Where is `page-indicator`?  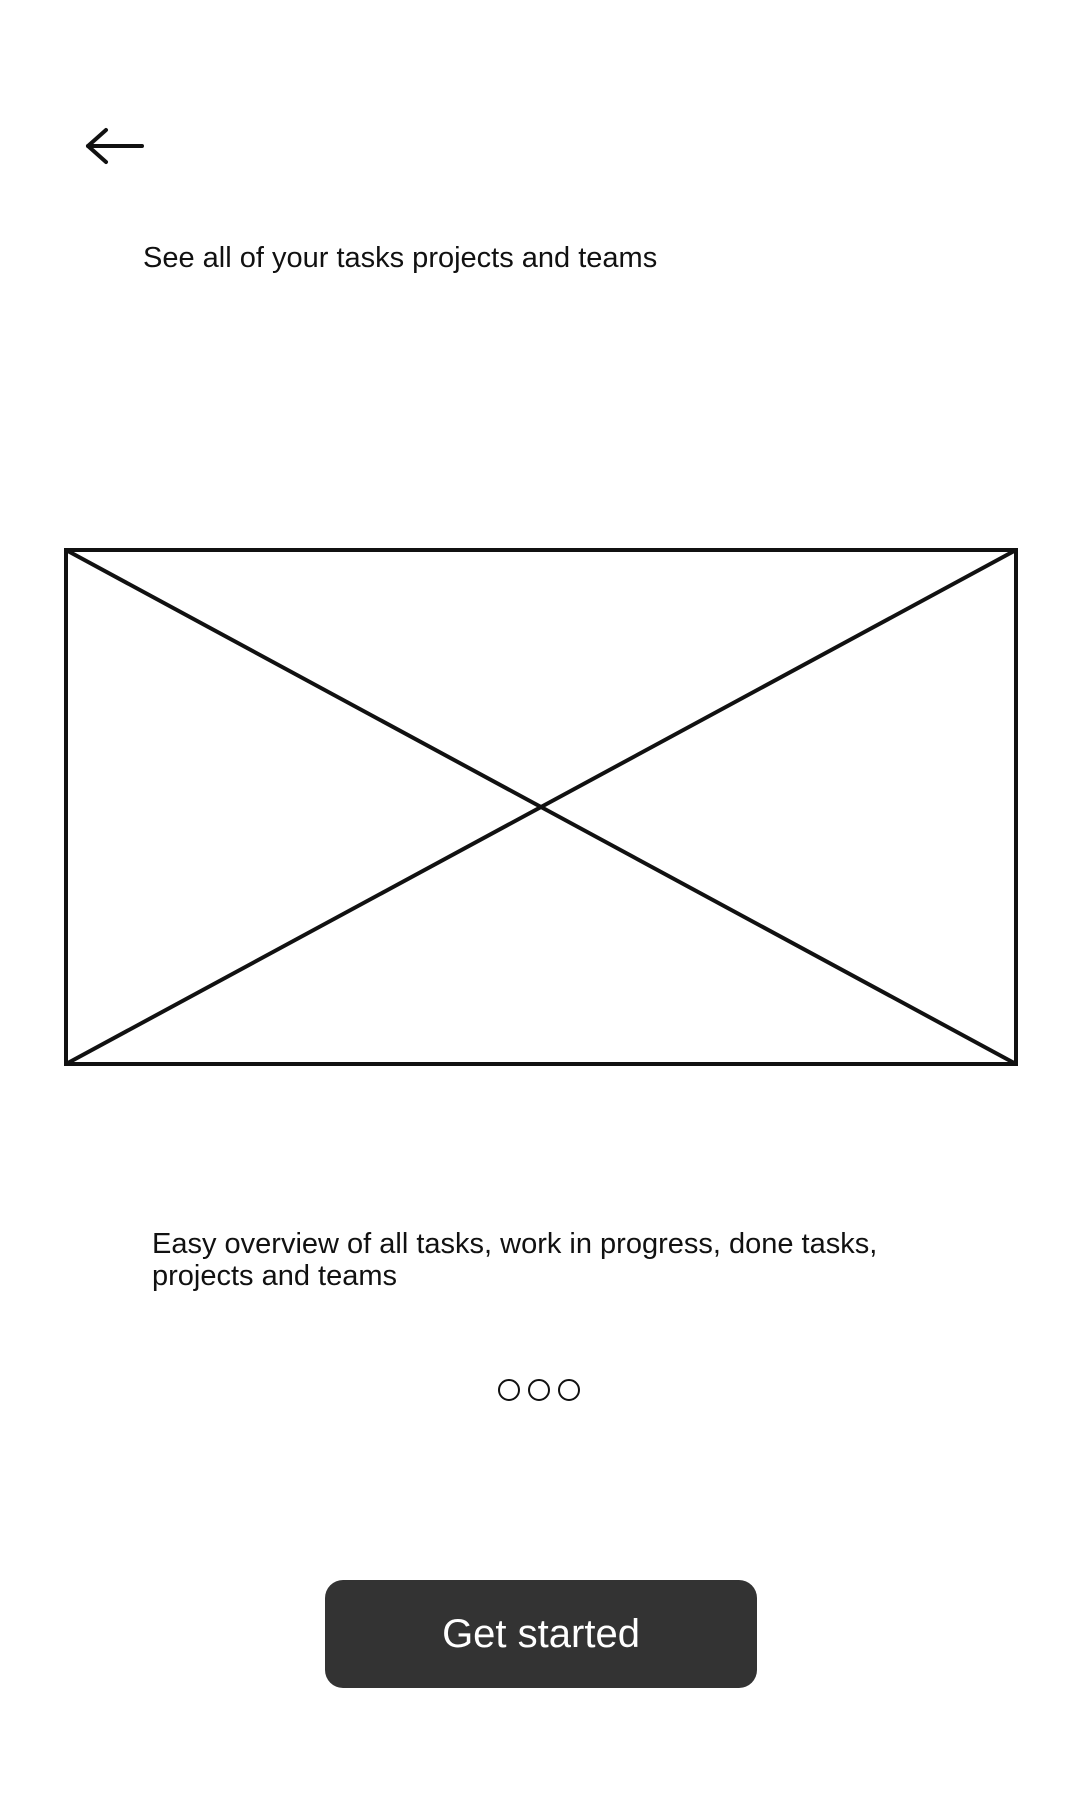
page-indicator is located at coordinates (539, 1391).